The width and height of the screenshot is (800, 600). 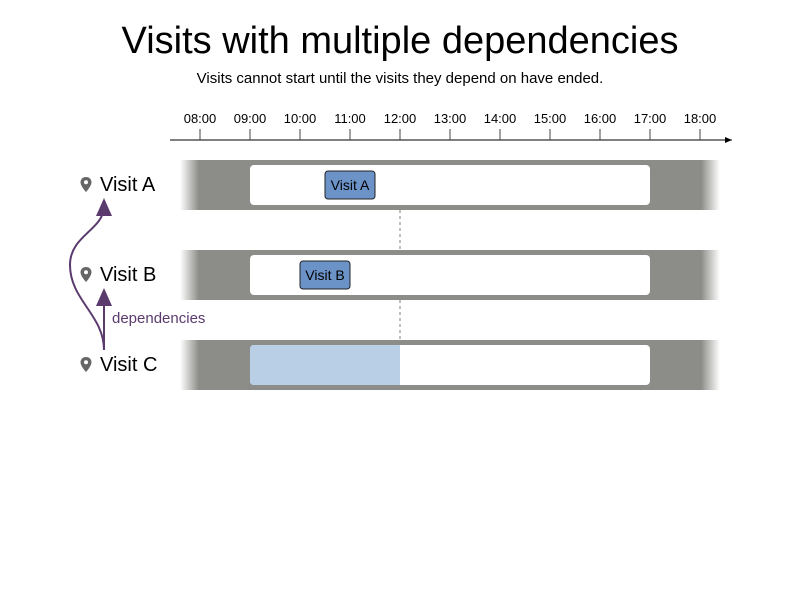 I want to click on row-label: Visit A, so click(x=128, y=185).